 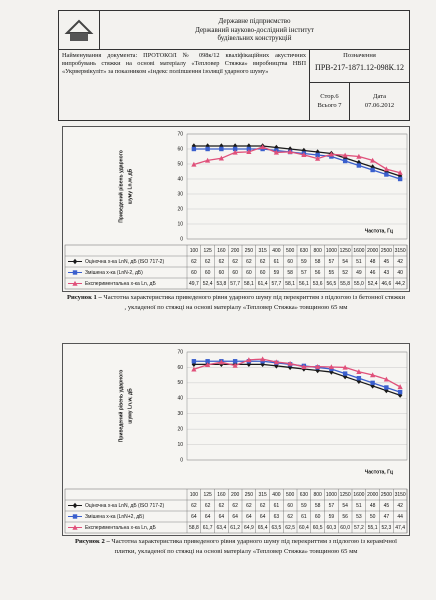 I want to click on table-value: 56,5, so click(x=332, y=284).